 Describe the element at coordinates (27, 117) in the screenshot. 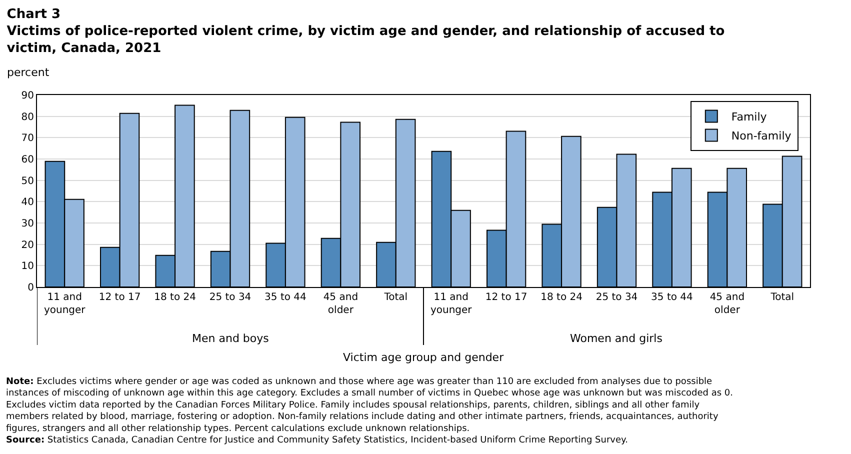

I see `y-tick-label: 80` at that location.